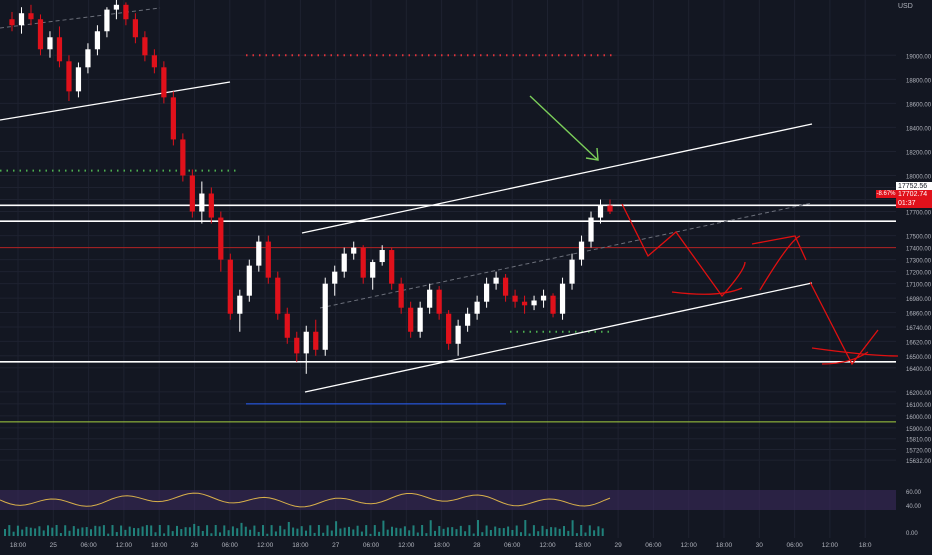 This screenshot has height=555, width=932. Describe the element at coordinates (912, 534) in the screenshot. I see `volume-tick-label: 0.00` at that location.